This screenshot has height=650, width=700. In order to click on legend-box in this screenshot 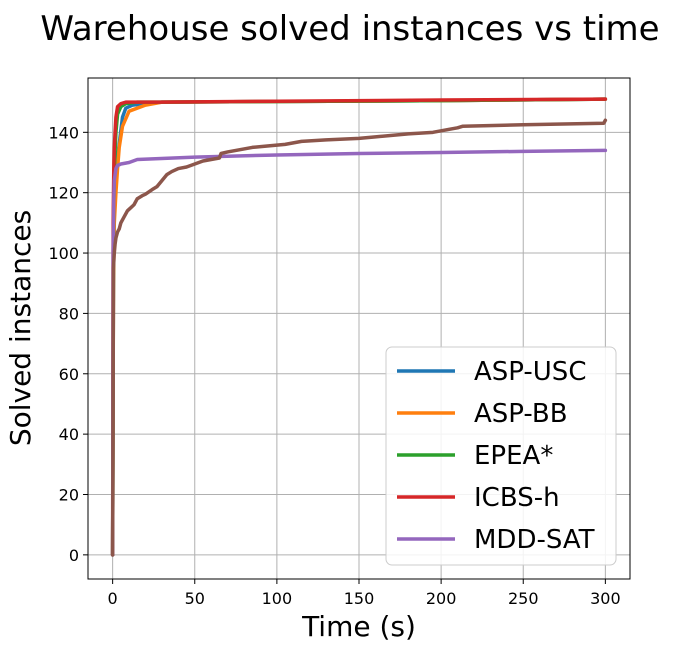, I will do `click(501, 456)`.